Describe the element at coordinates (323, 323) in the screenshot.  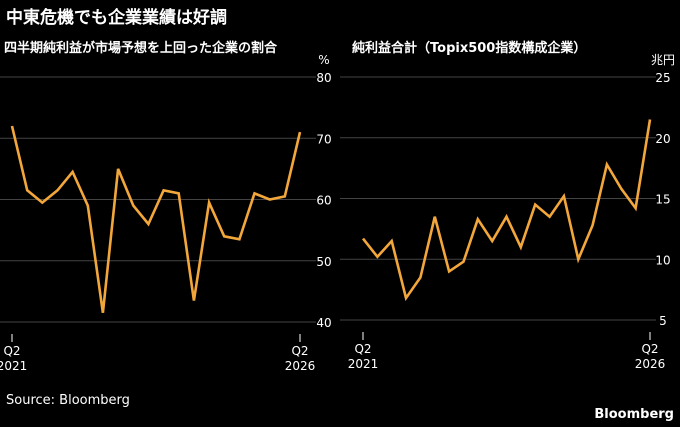
I see `y-tick-label: 40` at that location.